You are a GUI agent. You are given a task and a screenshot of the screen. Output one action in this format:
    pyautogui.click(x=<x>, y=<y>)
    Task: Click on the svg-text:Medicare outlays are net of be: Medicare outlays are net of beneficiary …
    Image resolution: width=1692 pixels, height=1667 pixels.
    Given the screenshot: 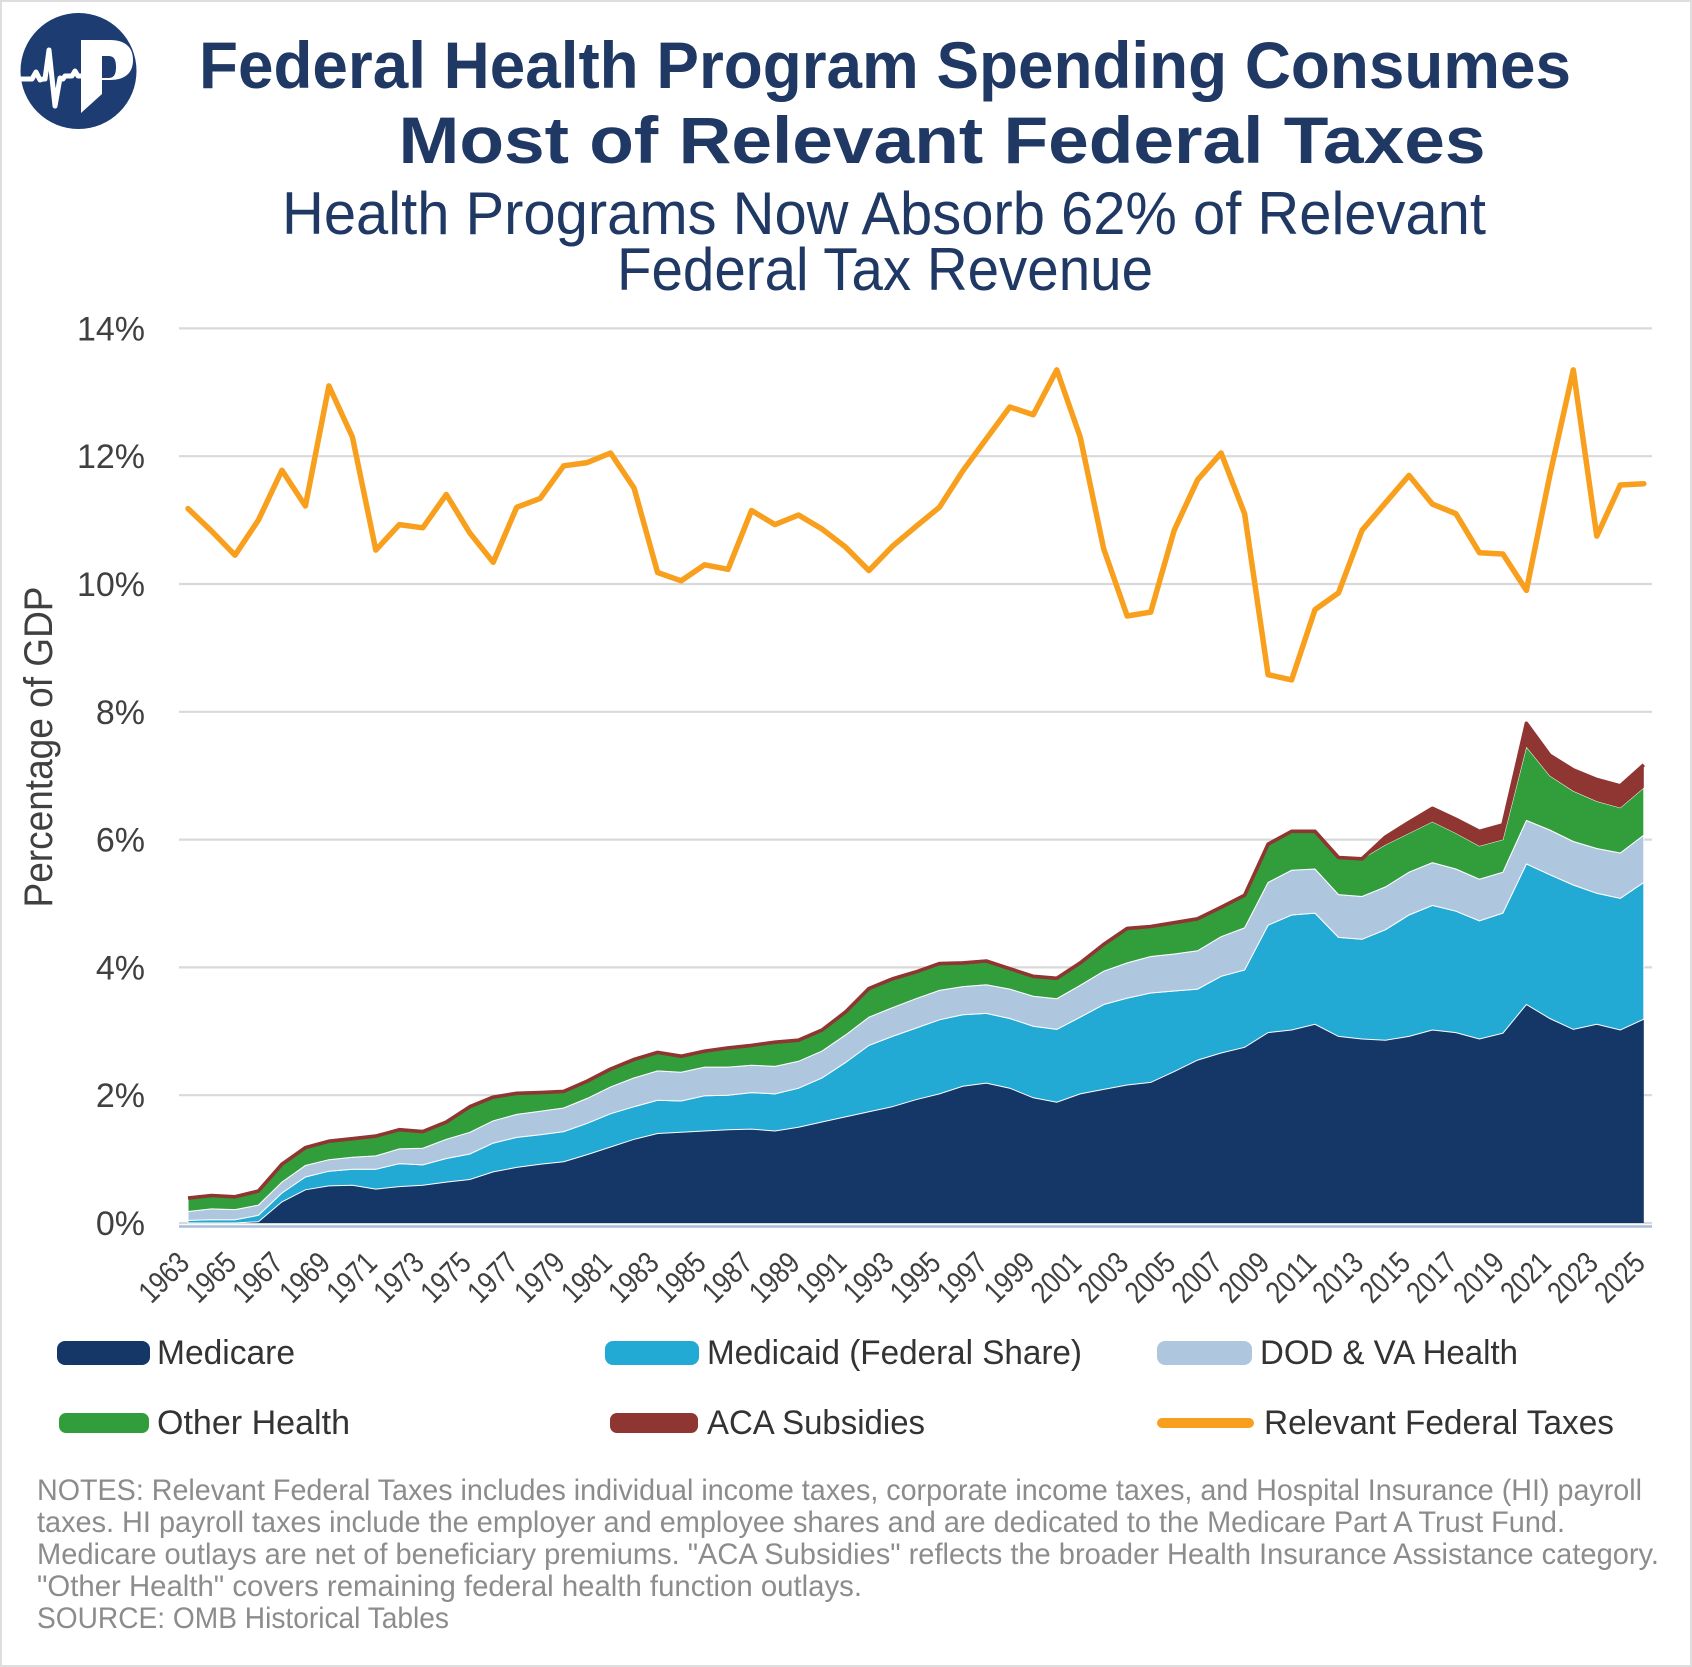 What is the action you would take?
    pyautogui.click(x=848, y=1554)
    